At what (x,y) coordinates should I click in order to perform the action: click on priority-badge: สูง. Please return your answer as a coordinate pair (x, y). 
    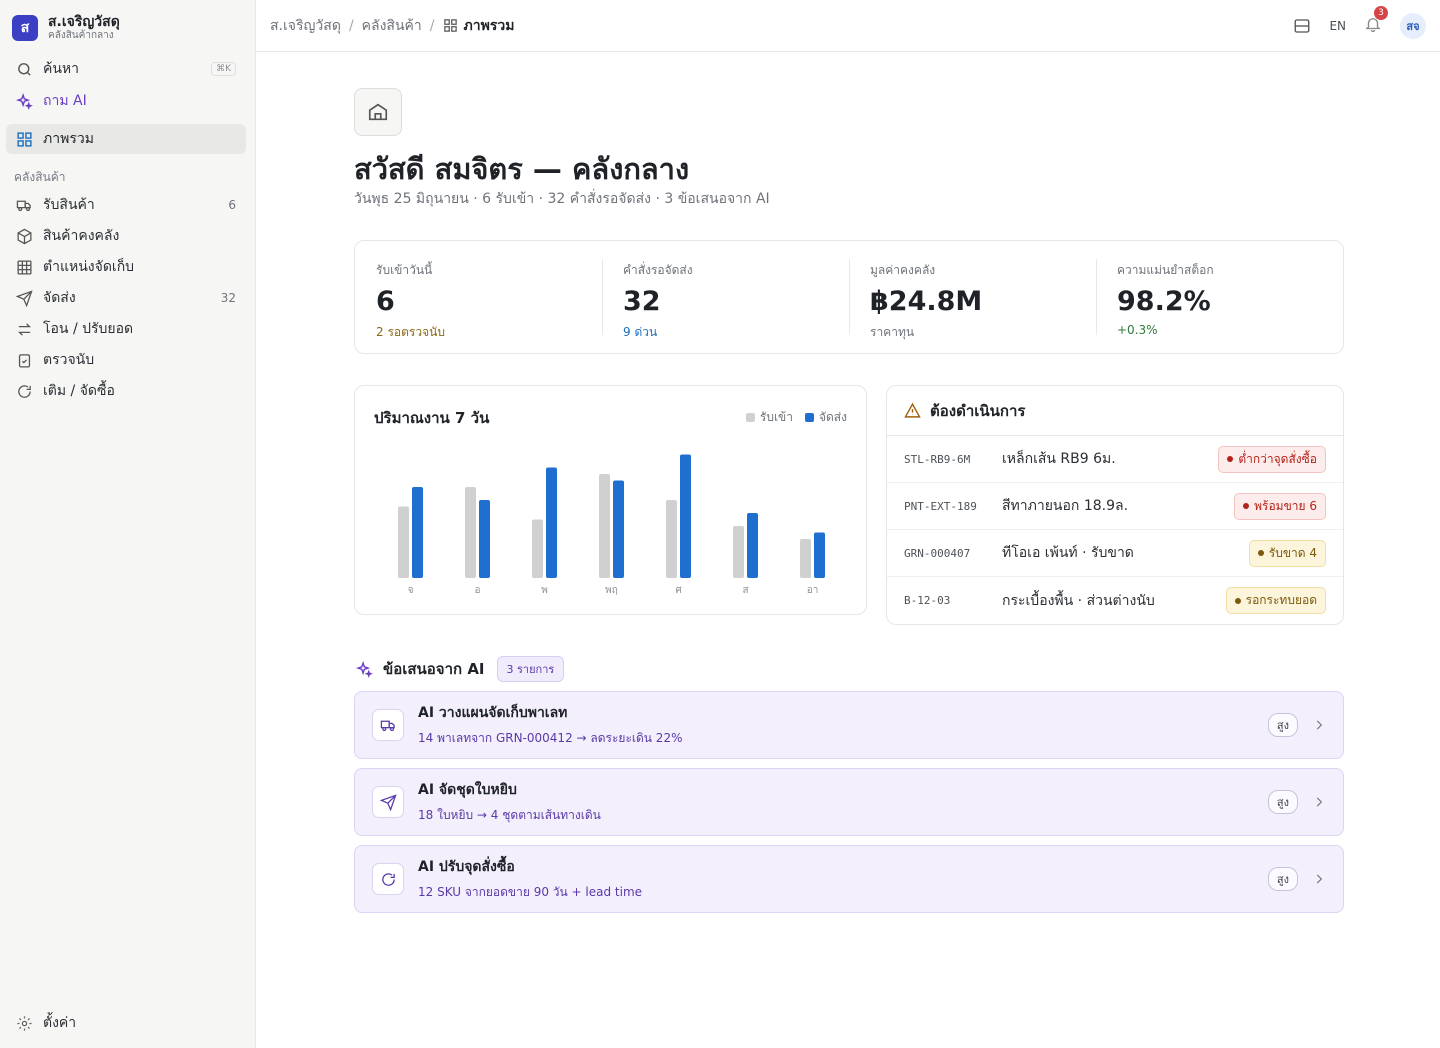
    Looking at the image, I should click on (1282, 725).